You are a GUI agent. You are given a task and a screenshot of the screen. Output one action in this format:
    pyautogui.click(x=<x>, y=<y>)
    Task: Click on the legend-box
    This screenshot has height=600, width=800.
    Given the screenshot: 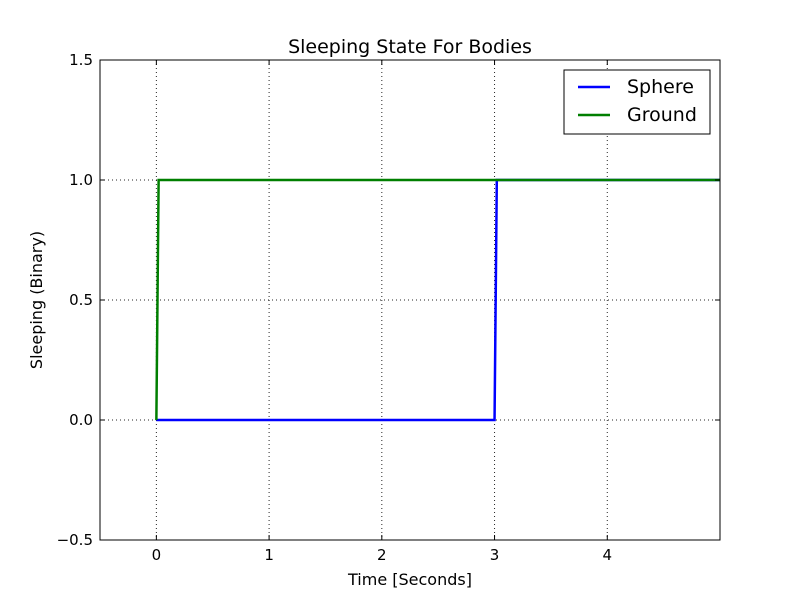 What is the action you would take?
    pyautogui.click(x=637, y=102)
    